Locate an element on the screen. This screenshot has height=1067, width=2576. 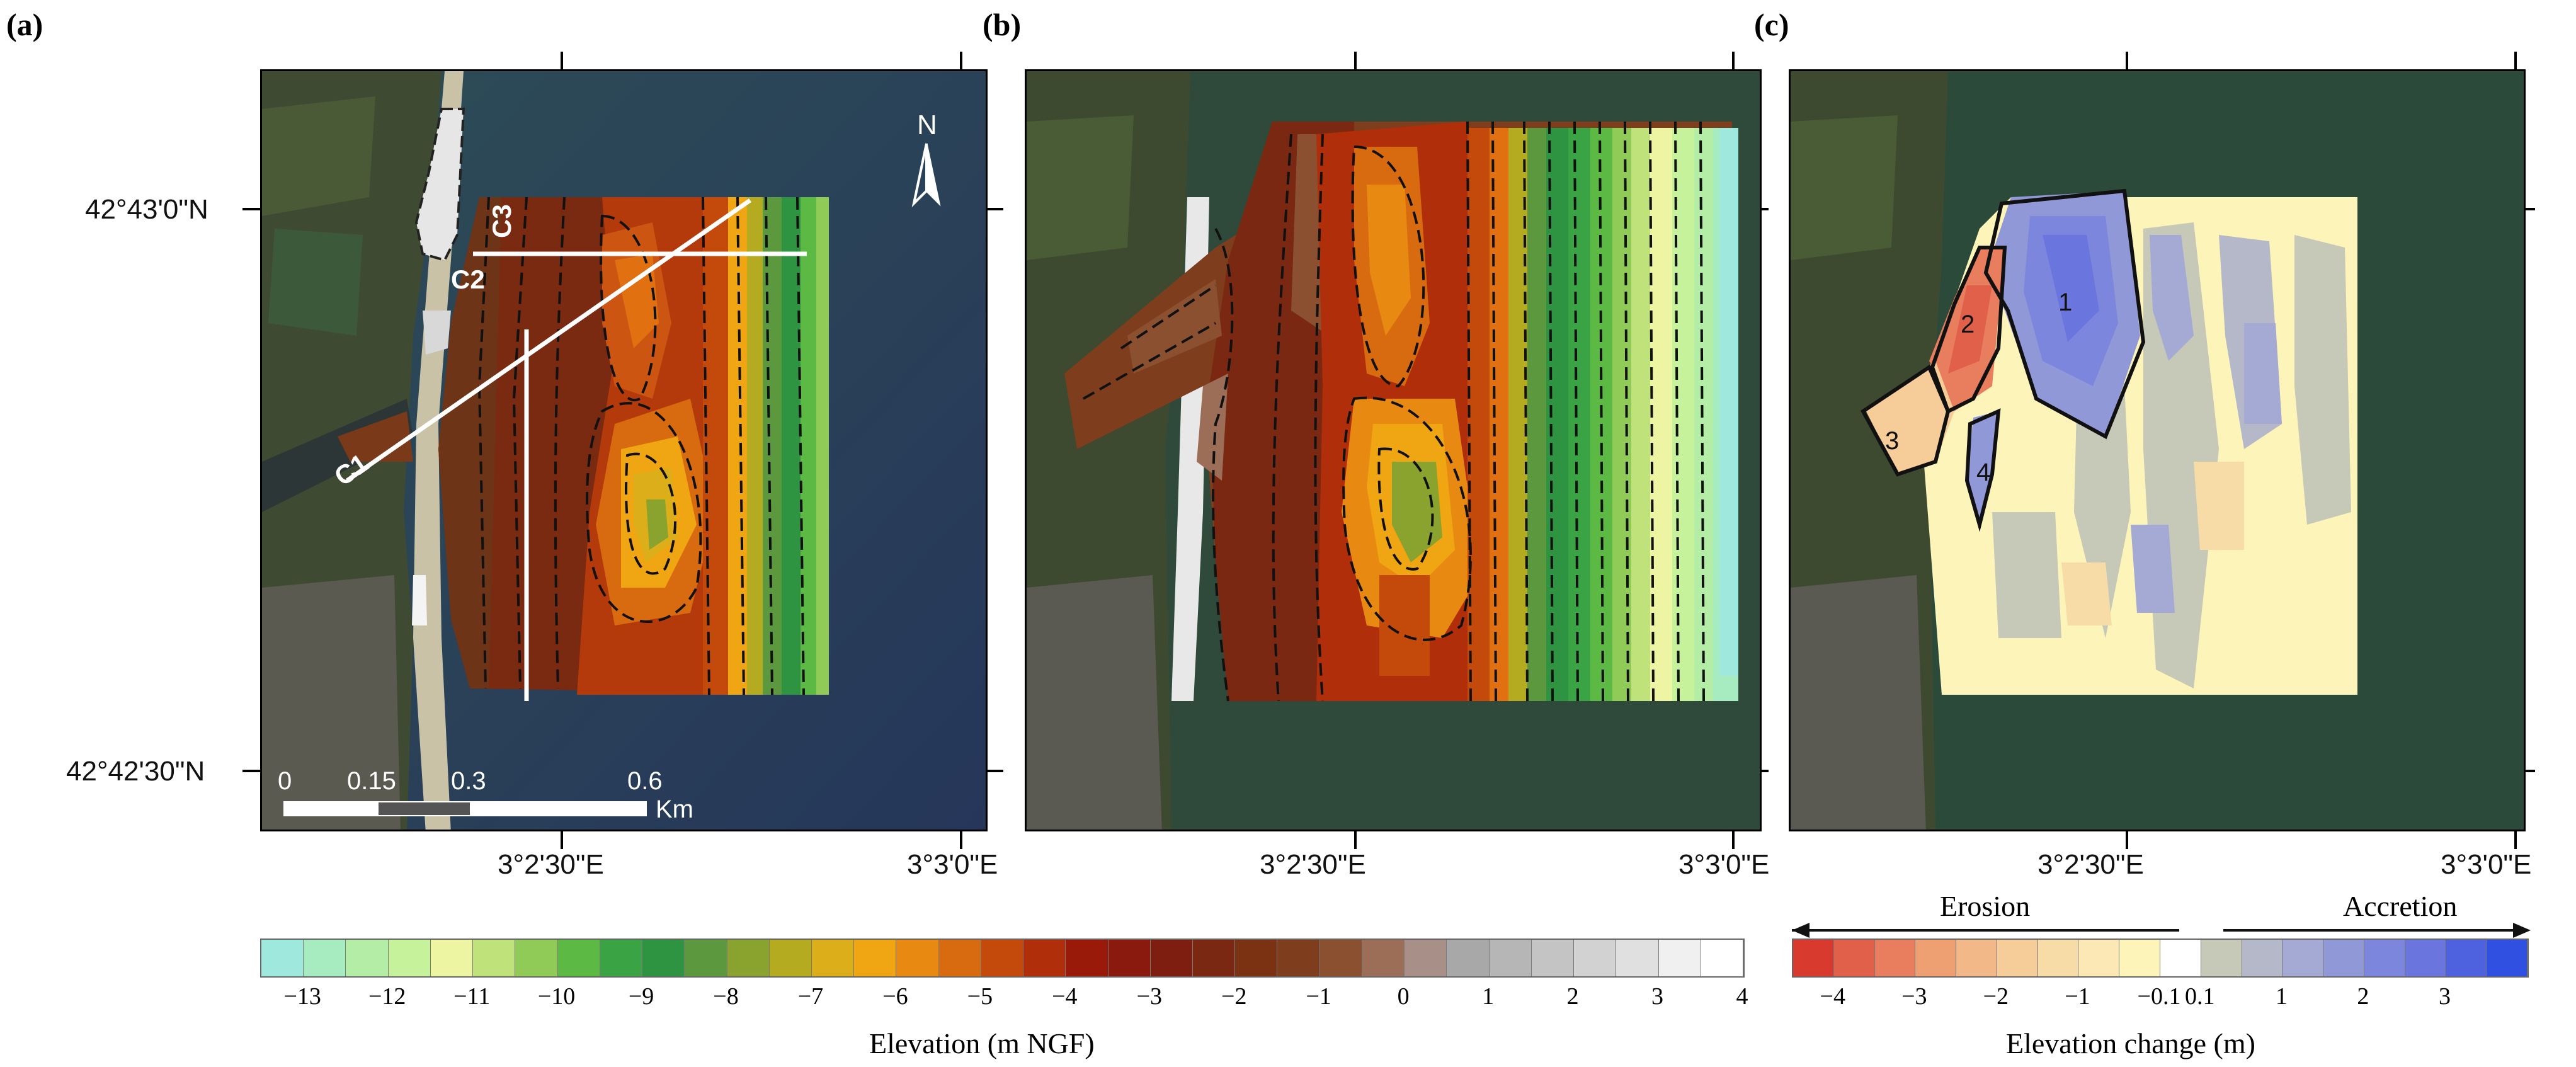
change-tick-label: −3 is located at coordinates (1914, 996).